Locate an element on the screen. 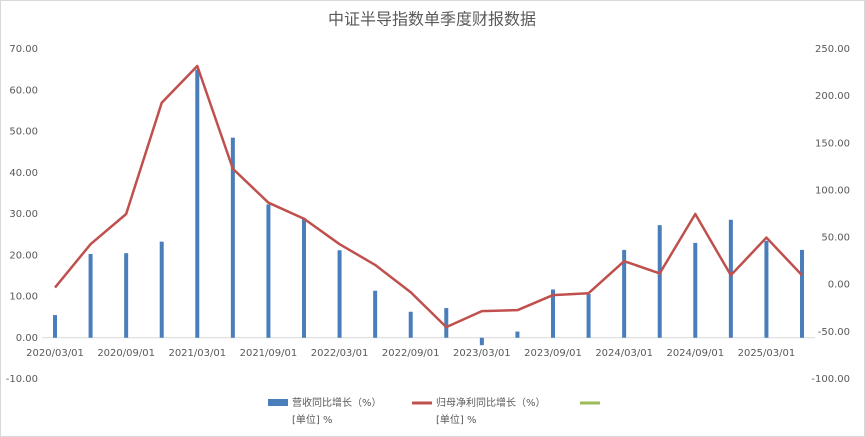 The width and height of the screenshot is (865, 437). x-tick-label: 2025/03/01 is located at coordinates (767, 353).